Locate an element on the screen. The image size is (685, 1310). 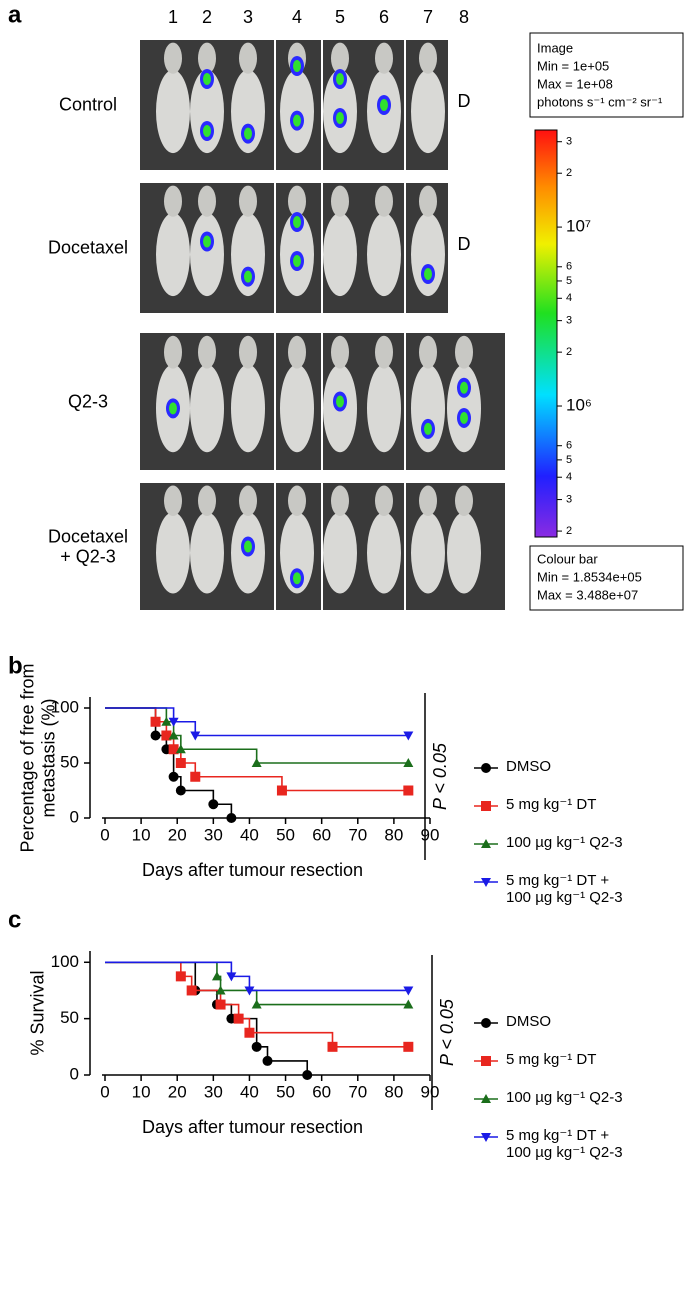
colorbar-tick-label: 10⁶ is located at coordinates (579, 405).